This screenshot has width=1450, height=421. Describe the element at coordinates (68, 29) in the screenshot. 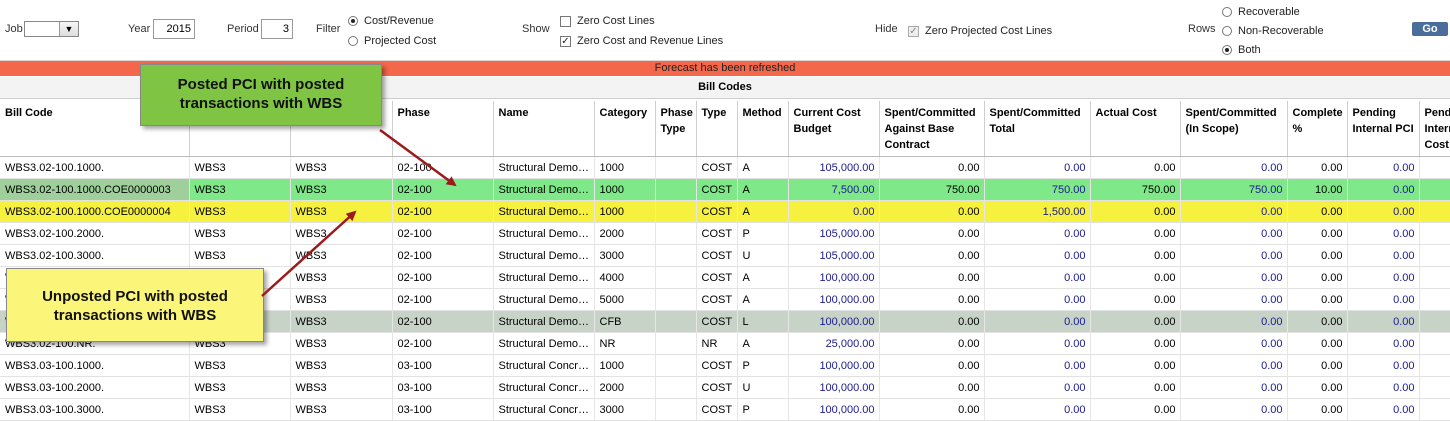

I see `chevron-down-icon: ▼` at that location.